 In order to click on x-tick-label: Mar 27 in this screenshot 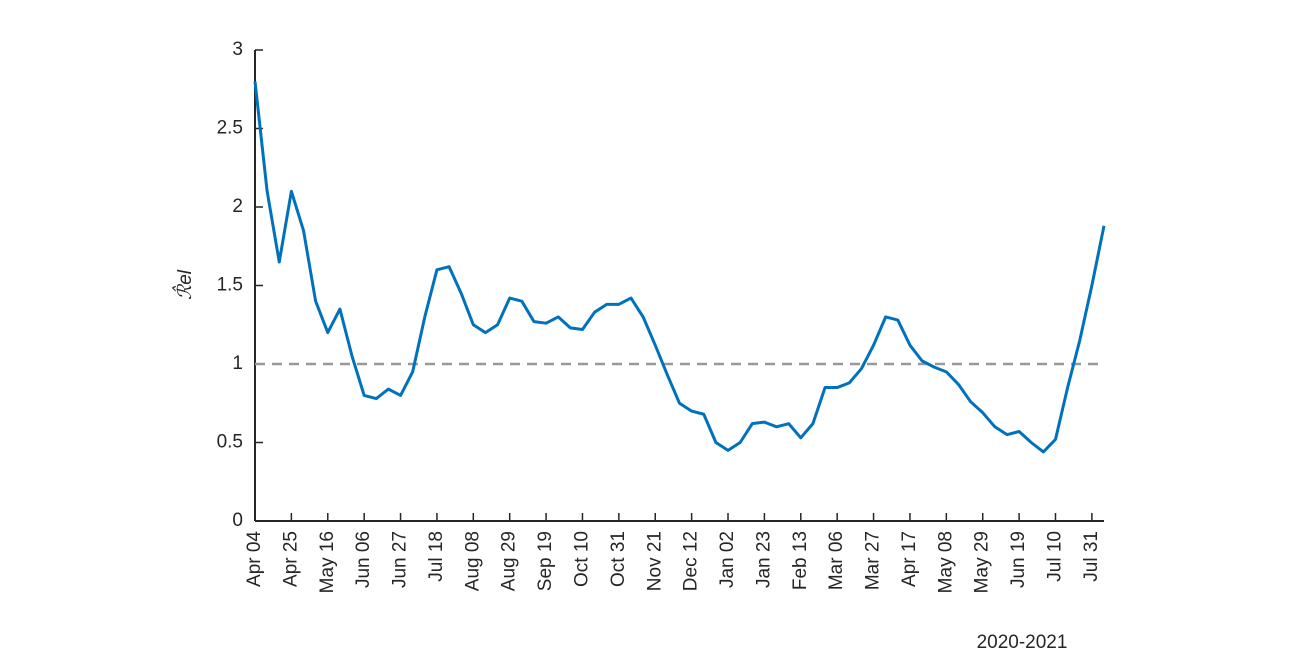, I will do `click(873, 560)`.